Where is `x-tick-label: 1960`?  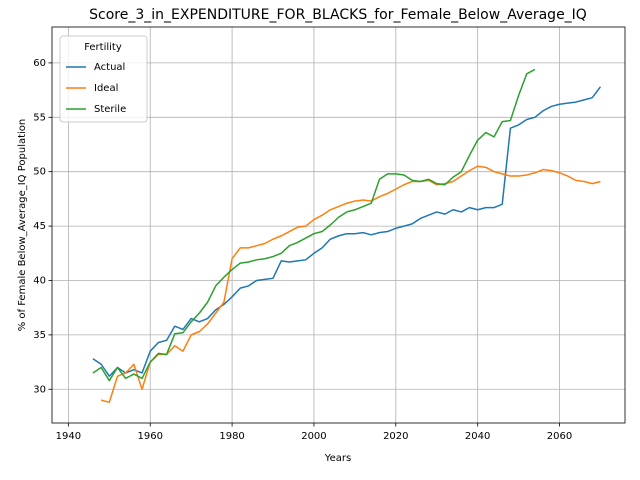 x-tick-label: 1960 is located at coordinates (150, 436).